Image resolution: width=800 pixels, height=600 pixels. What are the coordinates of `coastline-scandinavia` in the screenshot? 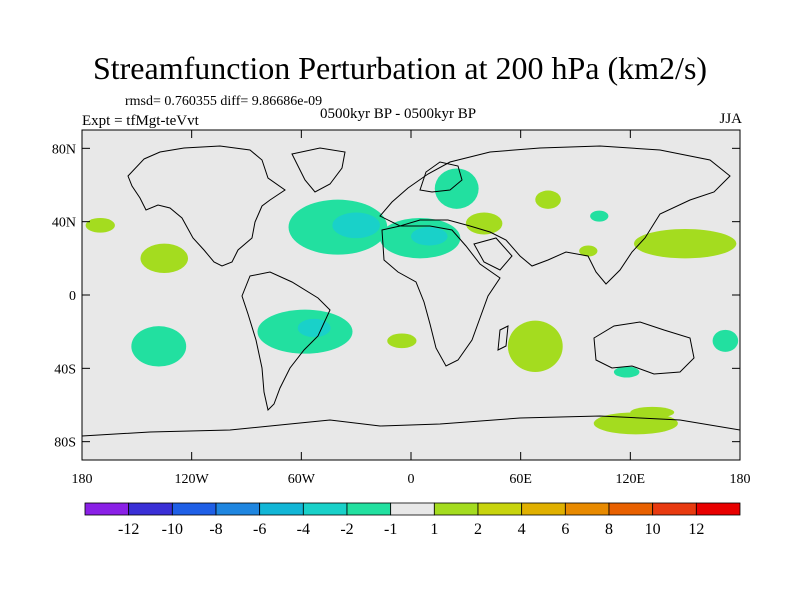 It's located at (441, 177).